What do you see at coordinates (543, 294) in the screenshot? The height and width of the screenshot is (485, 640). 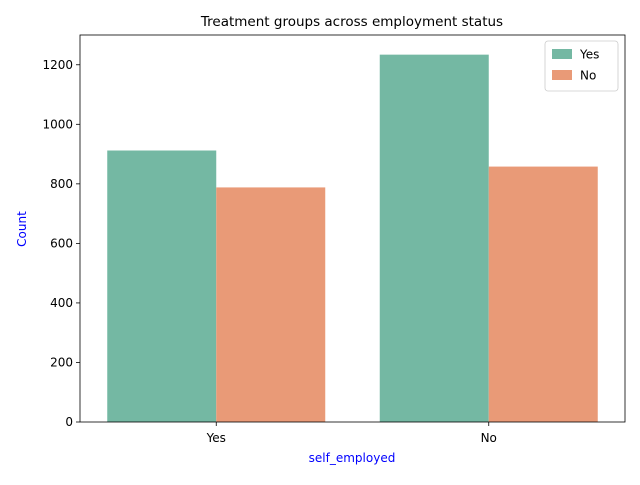 I see `bar-no-no` at bounding box center [543, 294].